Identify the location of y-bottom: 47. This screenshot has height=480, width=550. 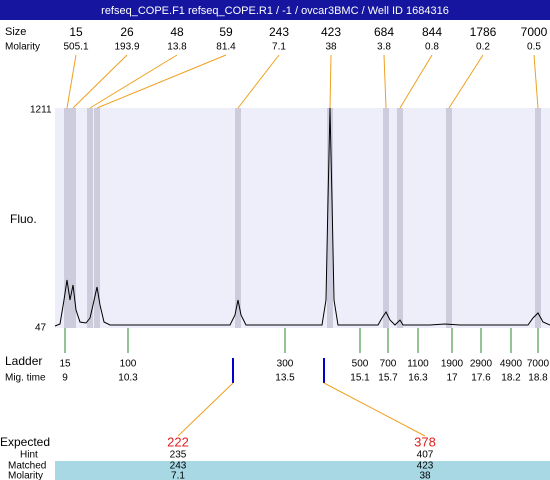
(41, 328).